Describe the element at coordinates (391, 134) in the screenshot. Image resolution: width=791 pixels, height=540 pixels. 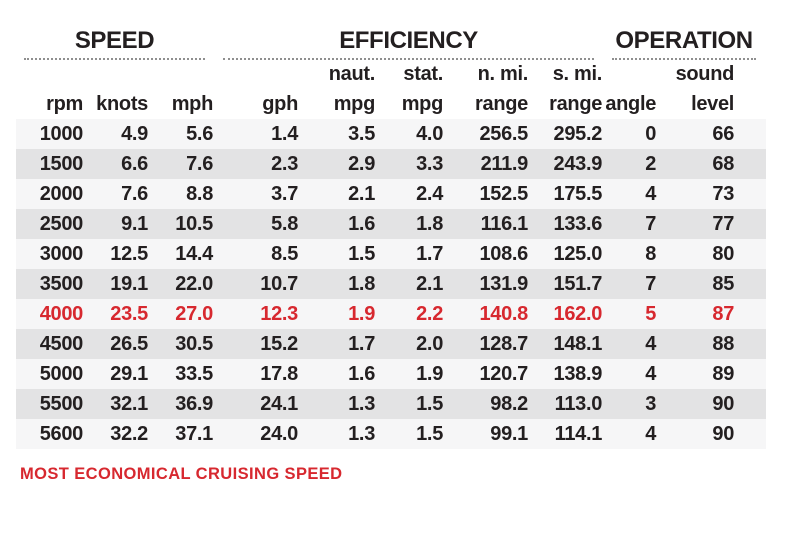
I see `table-row: 1000 4.9 5.6 1.4 3.5 4.0 256.5 295.2 0 66` at that location.